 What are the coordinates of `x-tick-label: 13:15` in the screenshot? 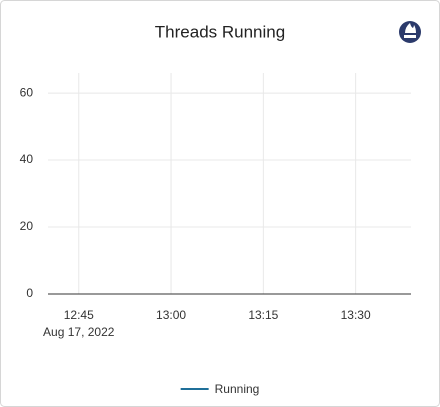 It's located at (263, 315).